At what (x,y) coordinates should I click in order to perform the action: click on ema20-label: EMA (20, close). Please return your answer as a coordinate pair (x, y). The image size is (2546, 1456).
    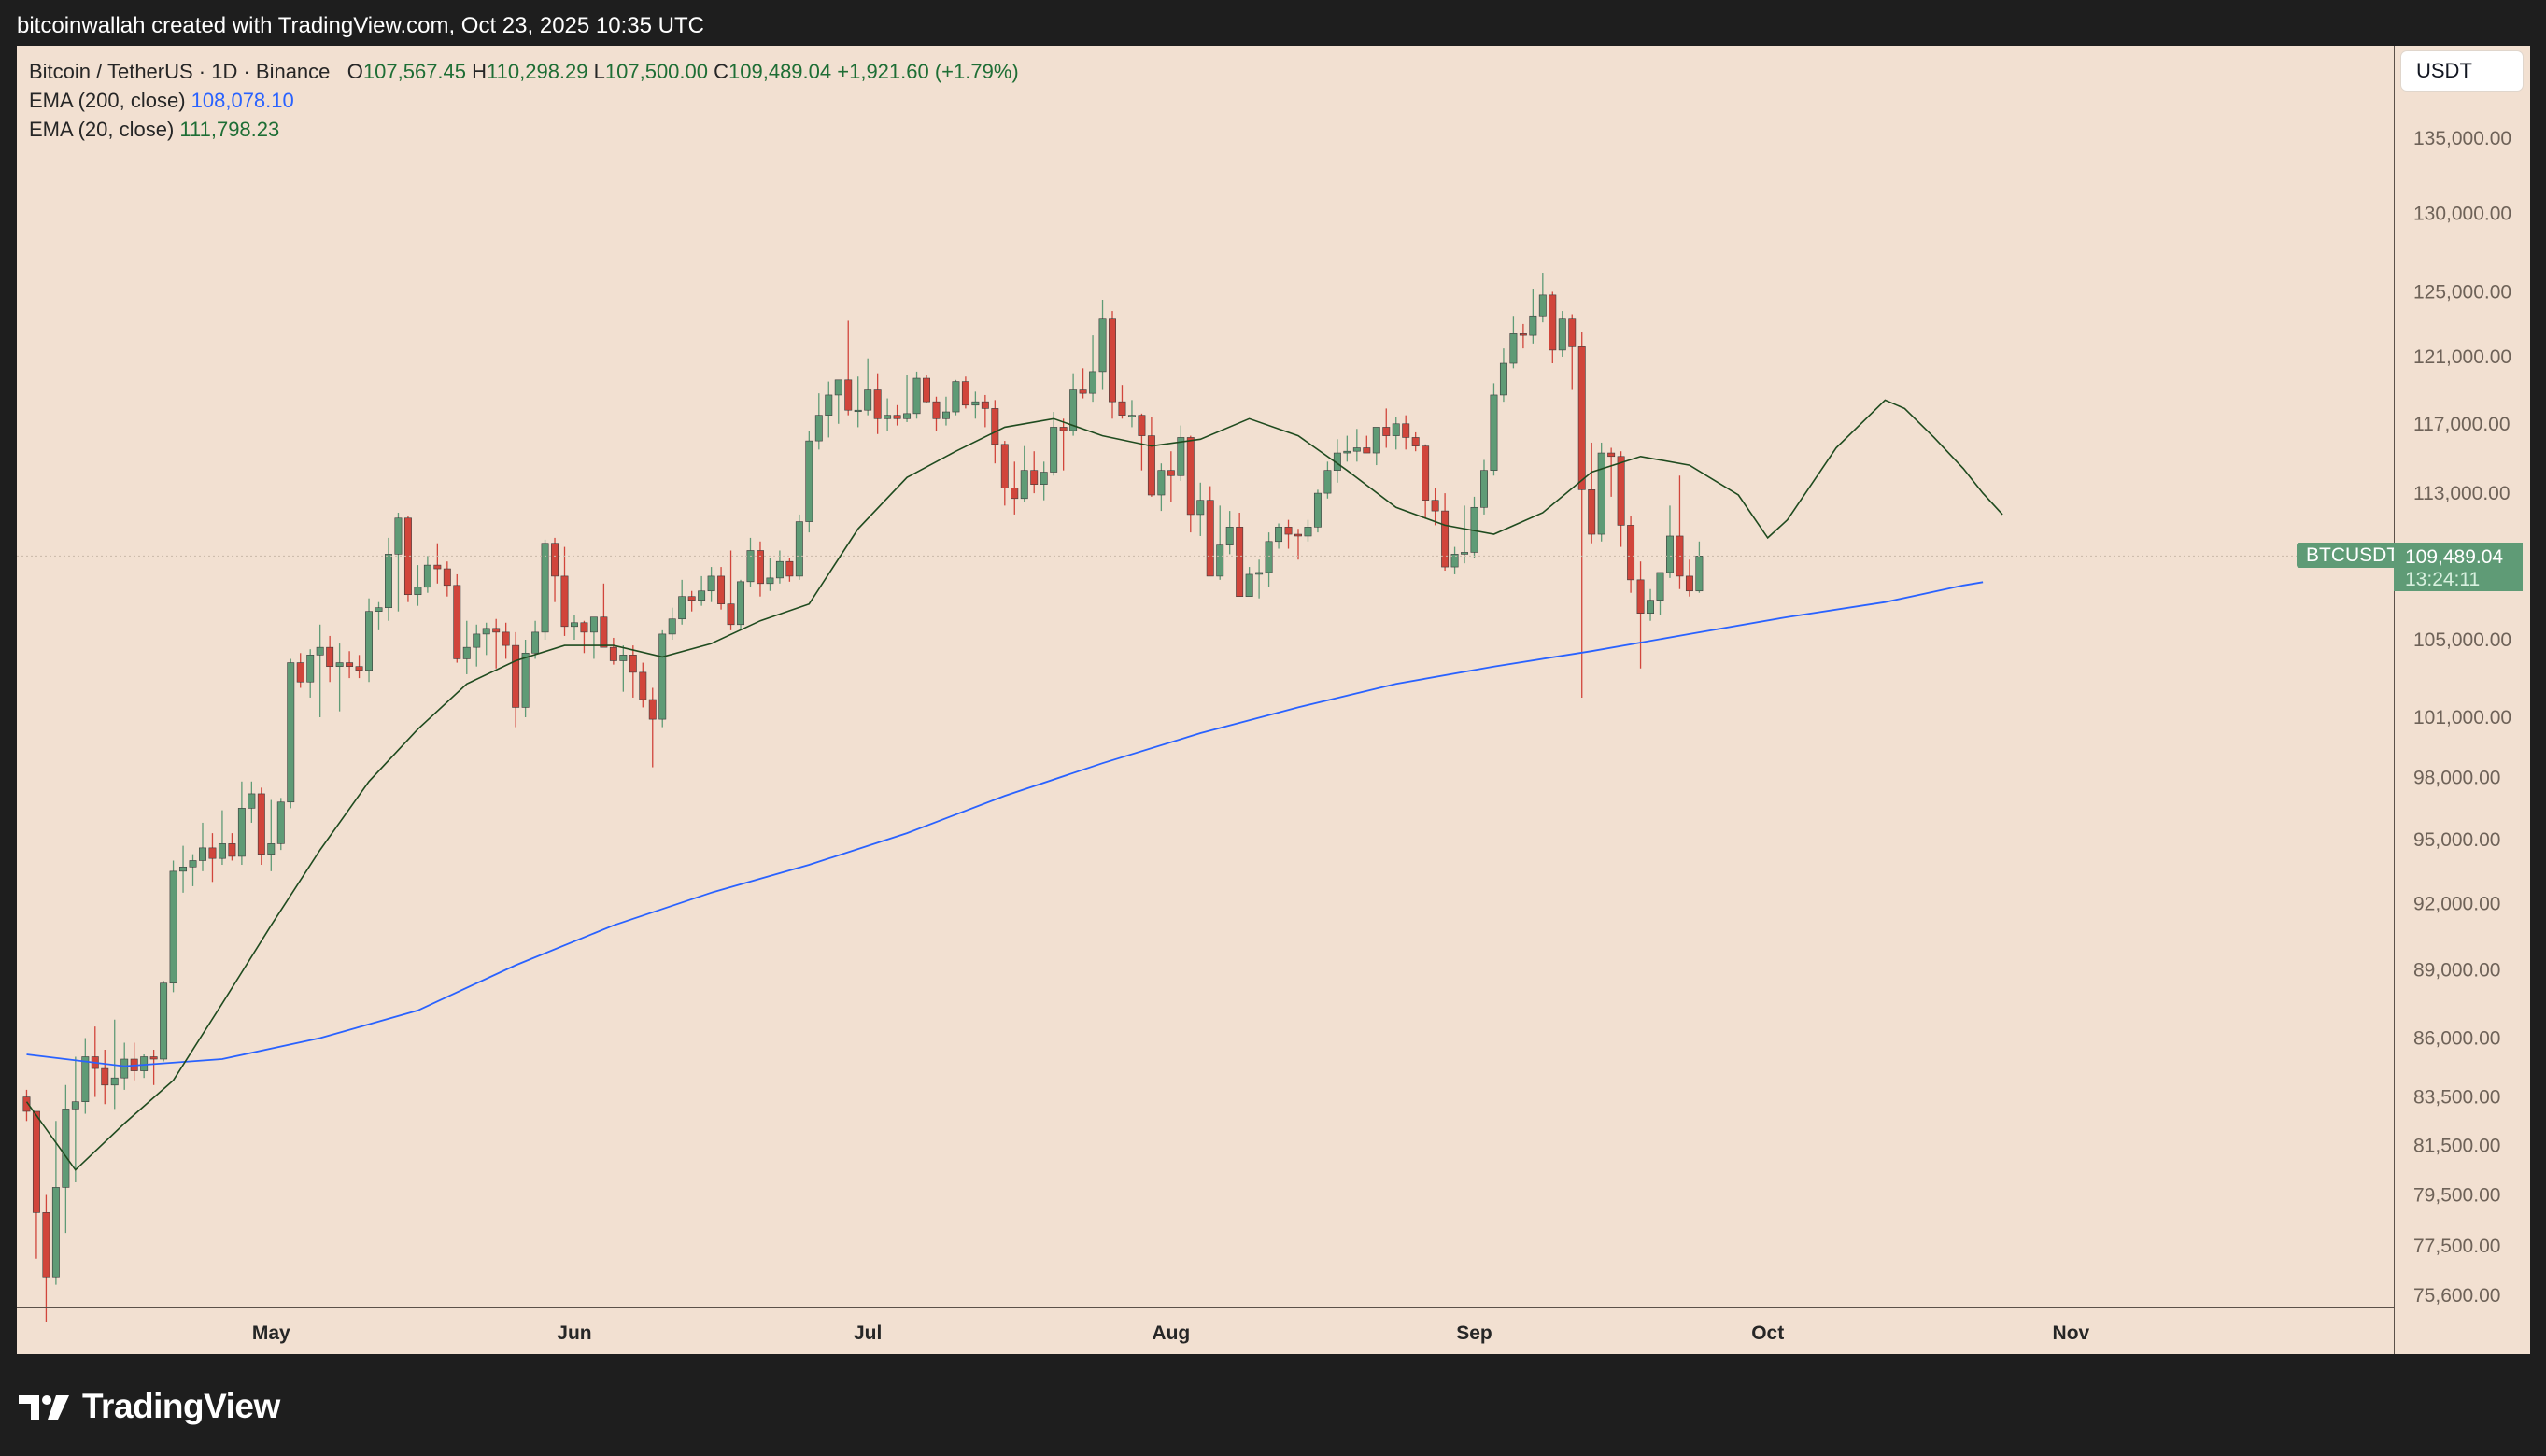
    Looking at the image, I should click on (102, 129).